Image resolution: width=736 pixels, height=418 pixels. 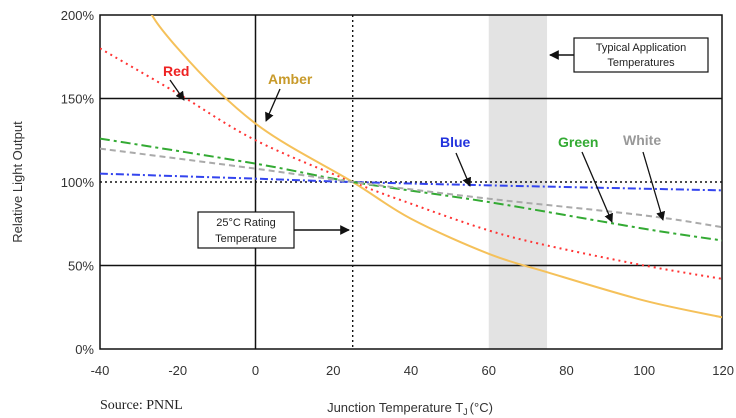 I want to click on x-tick-label: 0, so click(x=255, y=370).